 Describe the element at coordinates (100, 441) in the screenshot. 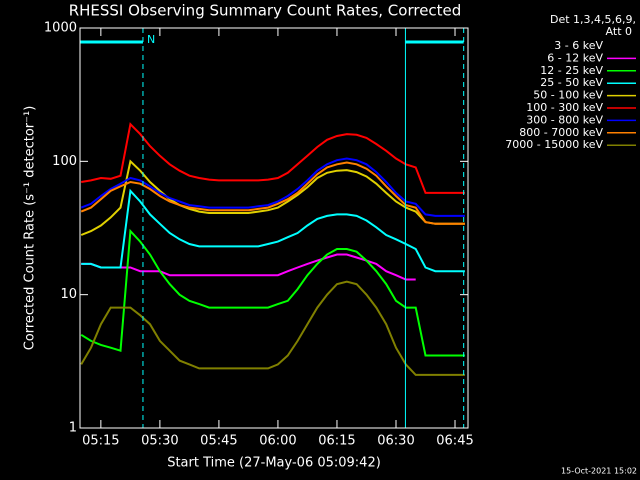

I see `x-tick-label: 05:15` at that location.